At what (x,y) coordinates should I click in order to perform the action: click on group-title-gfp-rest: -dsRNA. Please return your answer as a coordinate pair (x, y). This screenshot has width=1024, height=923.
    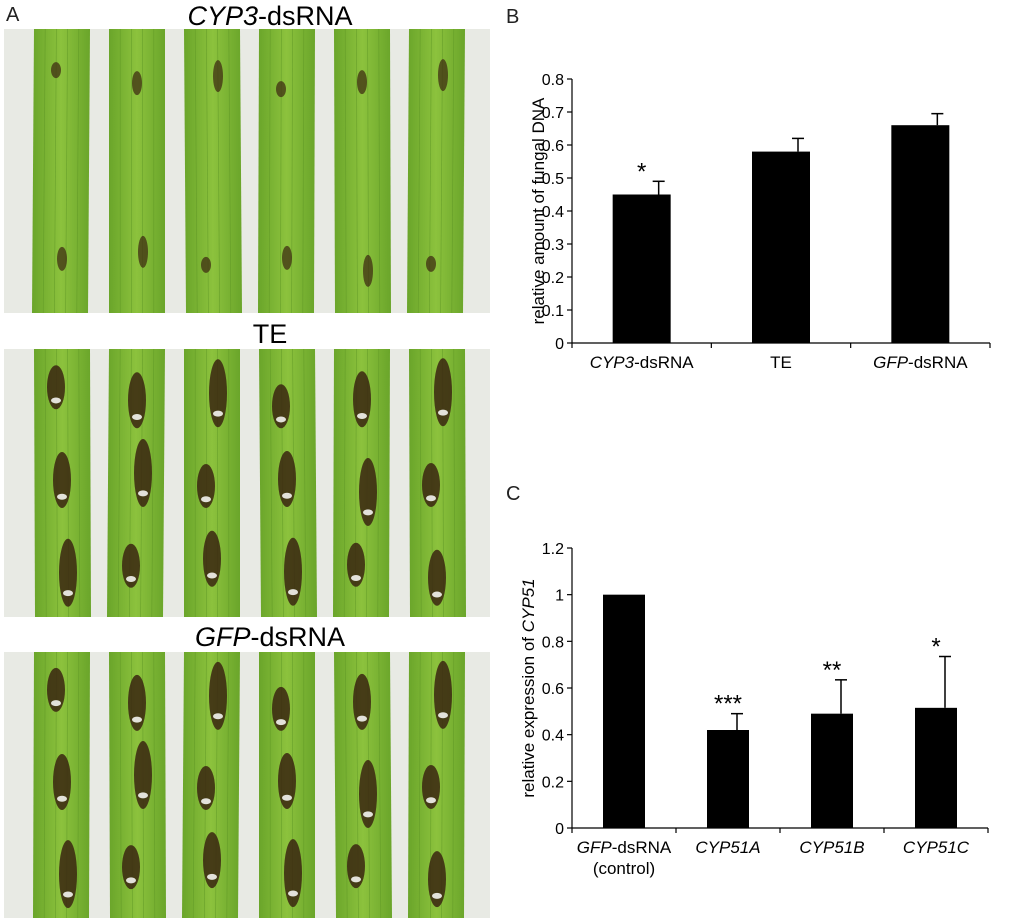
    Looking at the image, I should click on (298, 637).